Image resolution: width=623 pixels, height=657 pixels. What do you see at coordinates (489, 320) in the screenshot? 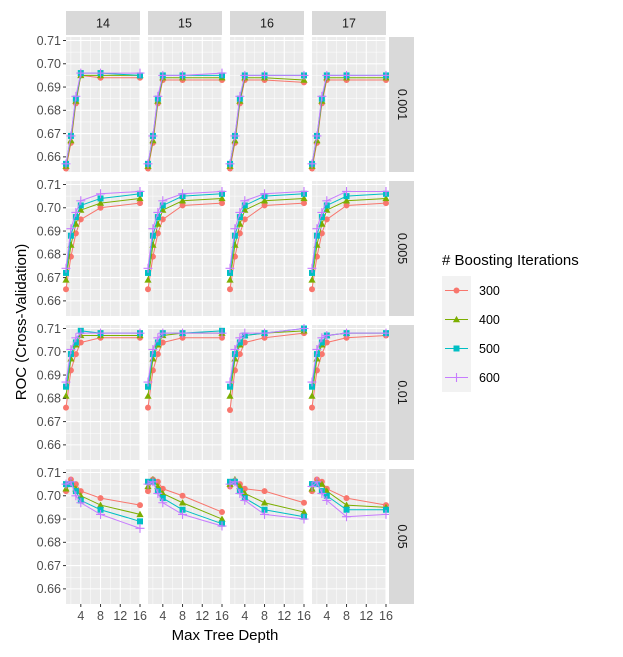
I see `legend-label: 400` at bounding box center [489, 320].